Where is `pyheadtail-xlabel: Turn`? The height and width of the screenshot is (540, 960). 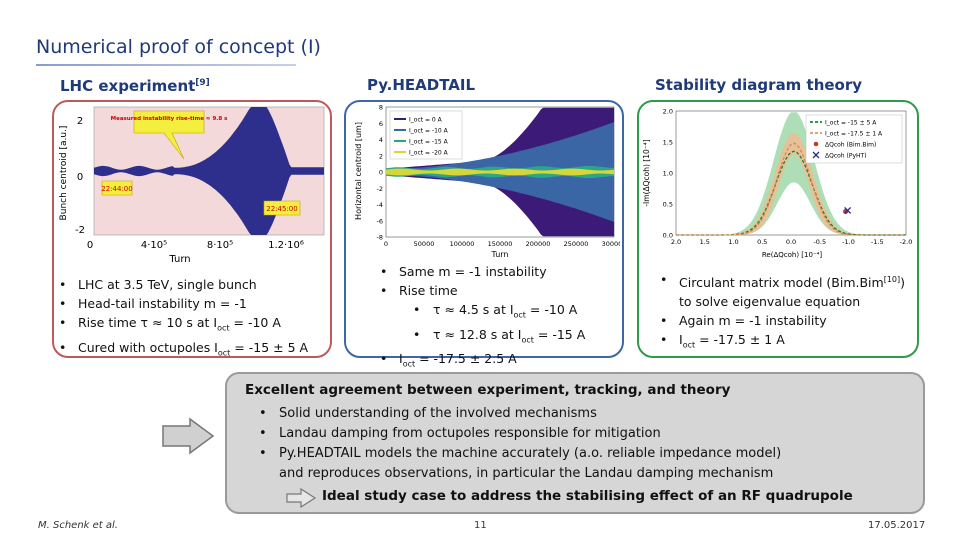
pyheadtail-xlabel: Turn is located at coordinates (500, 254).